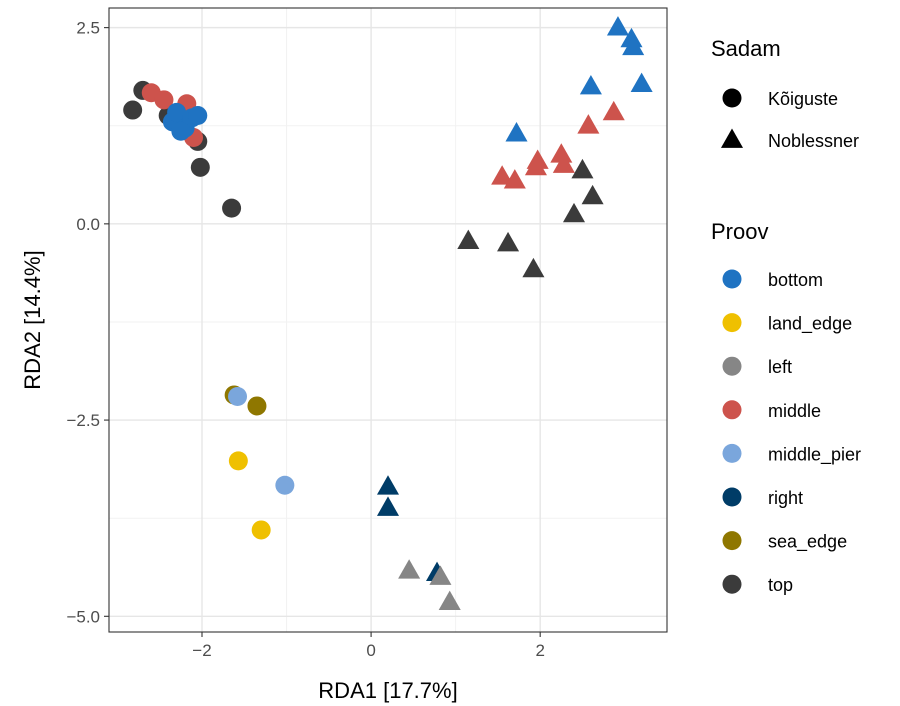  I want to click on y-tick-label: −2.5, so click(83, 420).